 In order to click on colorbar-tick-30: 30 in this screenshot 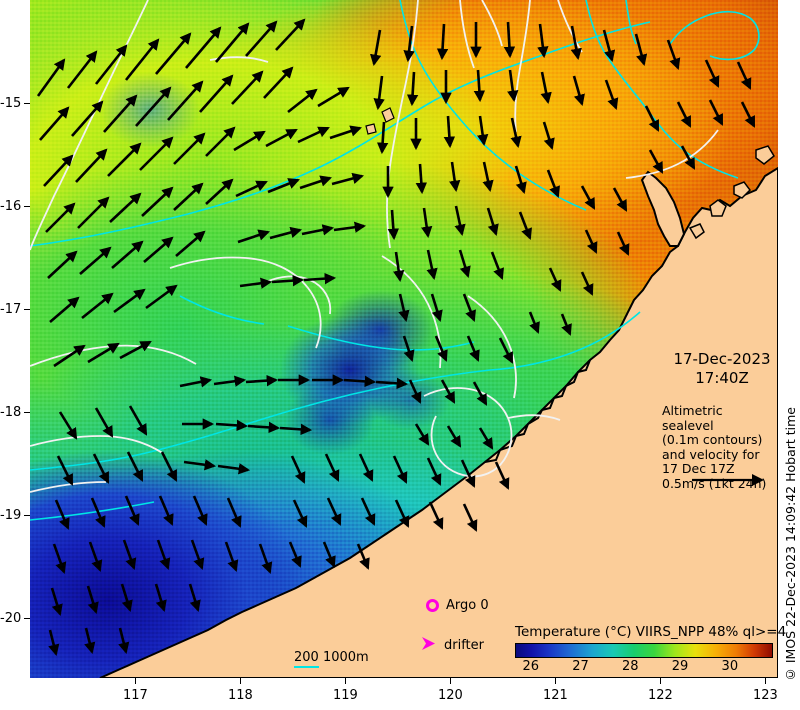, I will do `click(730, 666)`.